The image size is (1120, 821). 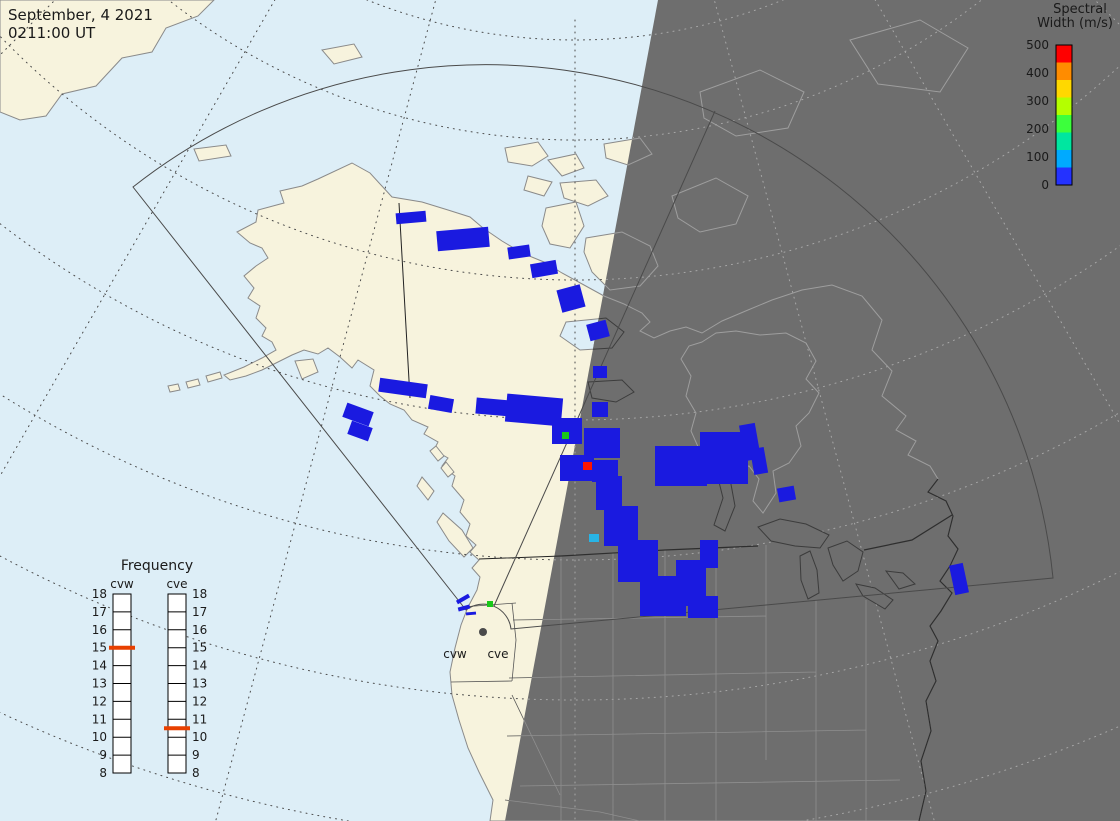 I want to click on legend-title-line1: Spectral, so click(x=1080, y=9).